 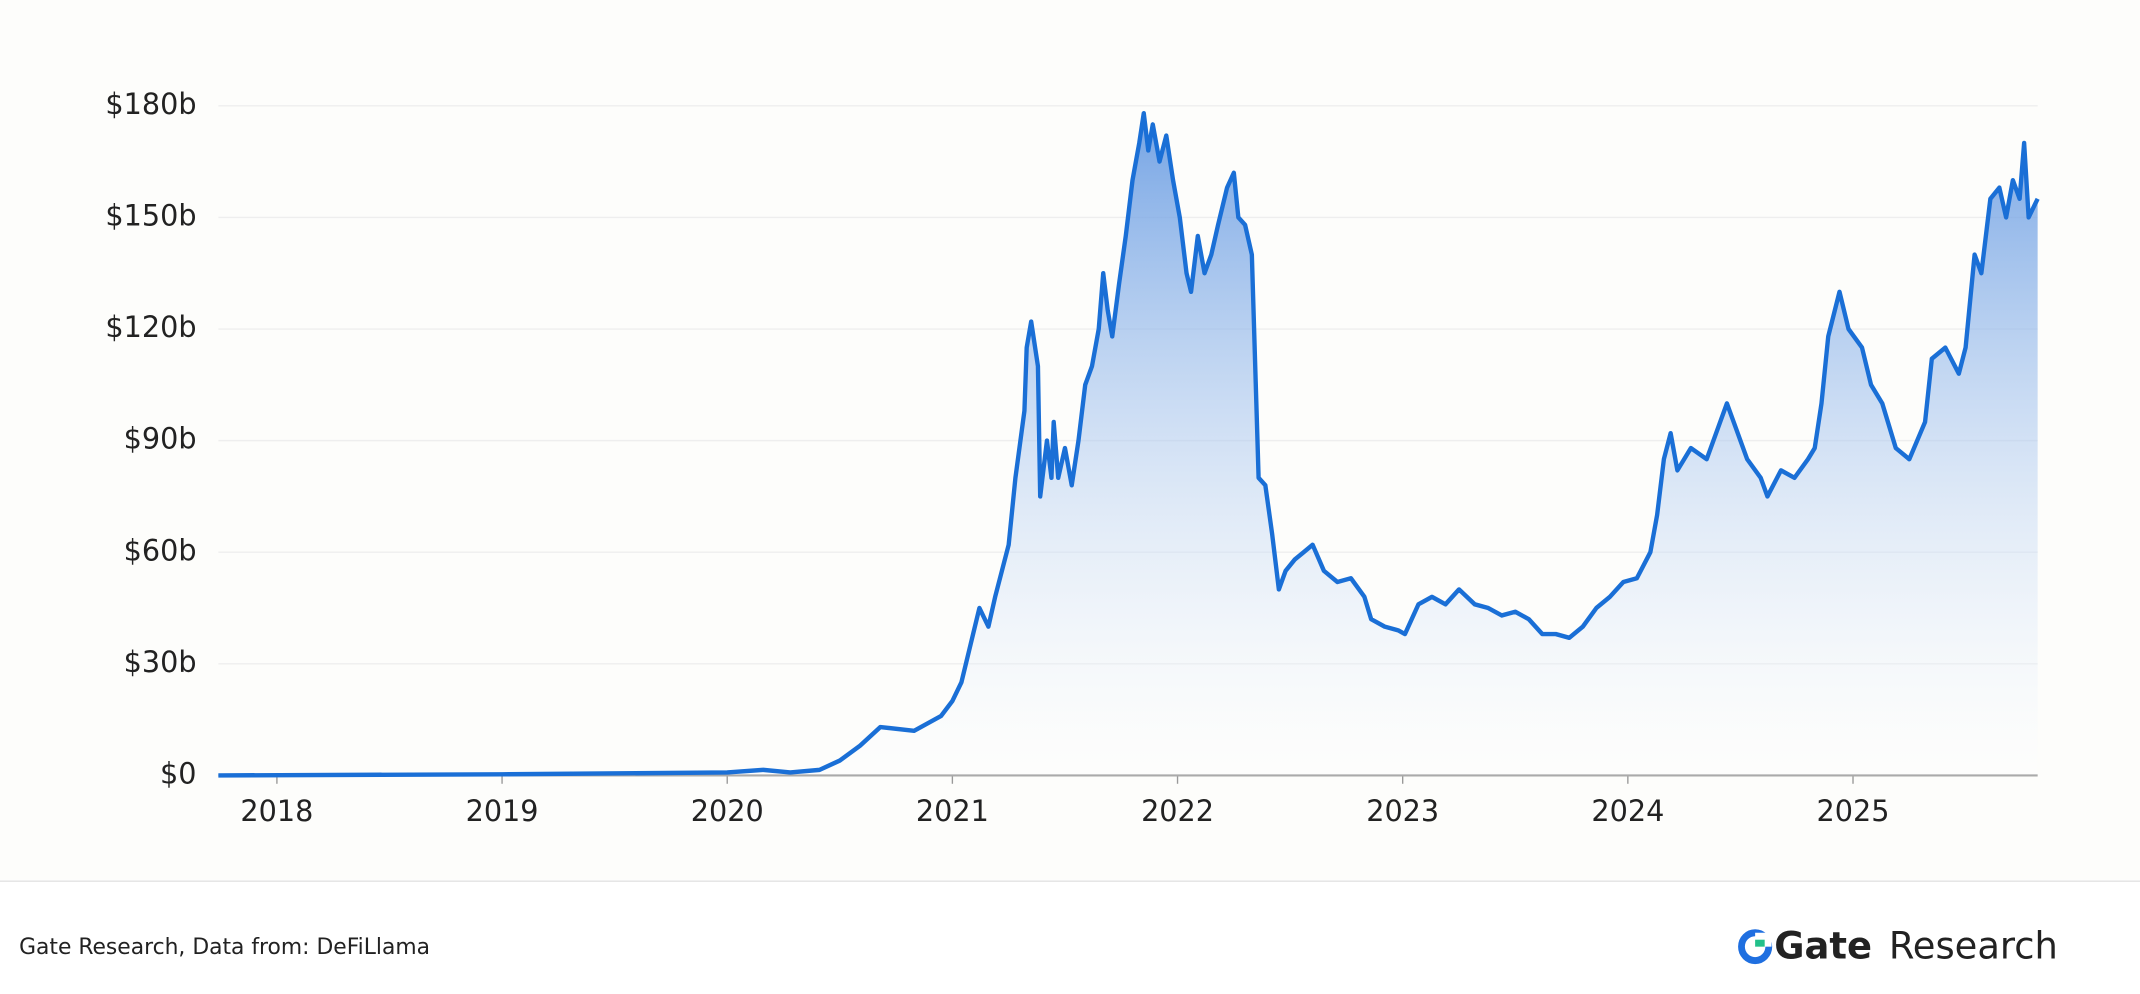 What do you see at coordinates (1177, 811) in the screenshot?
I see `x-tick-label: 2022` at bounding box center [1177, 811].